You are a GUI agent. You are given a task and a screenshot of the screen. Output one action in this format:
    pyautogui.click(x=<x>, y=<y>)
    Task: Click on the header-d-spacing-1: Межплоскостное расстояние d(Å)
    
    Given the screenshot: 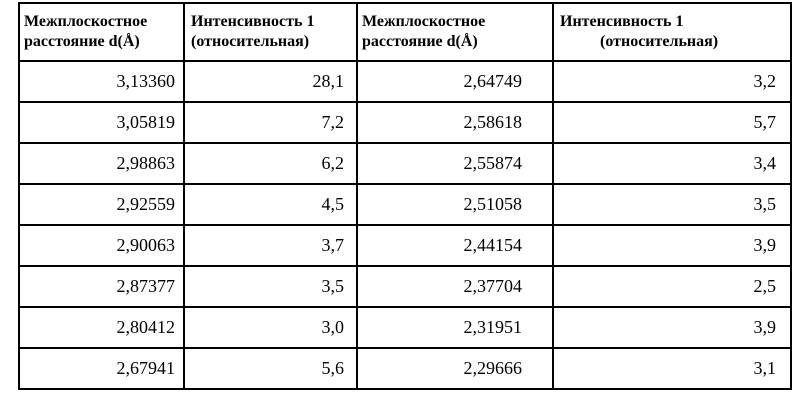 What is the action you would take?
    pyautogui.click(x=101, y=32)
    